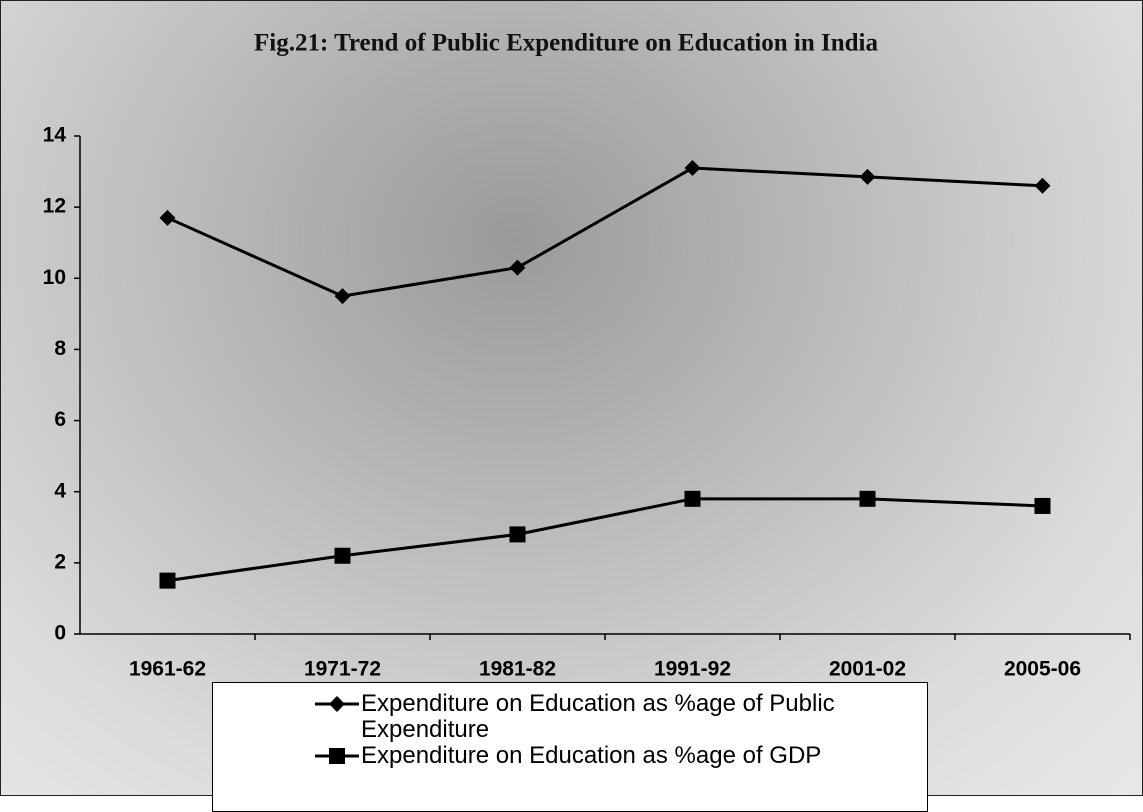  What do you see at coordinates (517, 669) in the screenshot?
I see `x-tick-label: 1981-82` at bounding box center [517, 669].